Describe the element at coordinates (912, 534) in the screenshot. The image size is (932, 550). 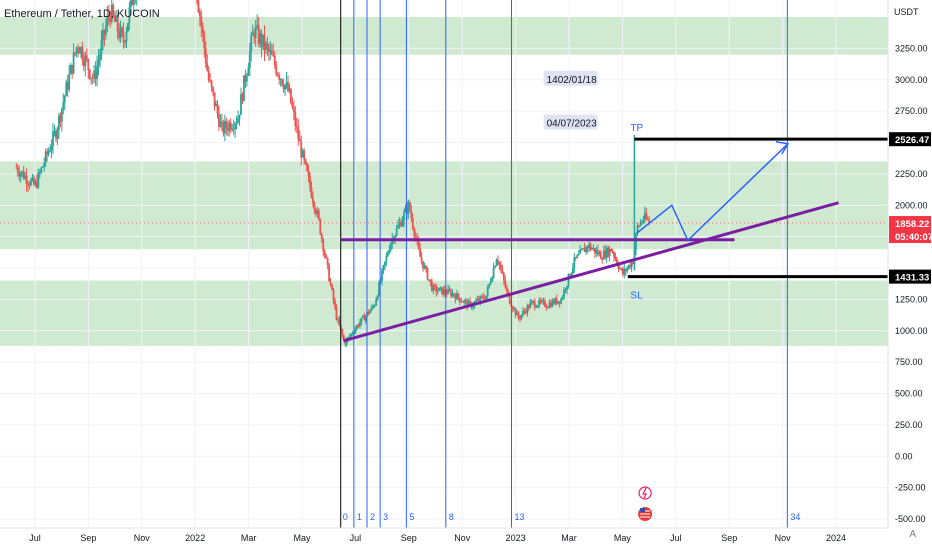
I see `auto-scale-button: A` at that location.